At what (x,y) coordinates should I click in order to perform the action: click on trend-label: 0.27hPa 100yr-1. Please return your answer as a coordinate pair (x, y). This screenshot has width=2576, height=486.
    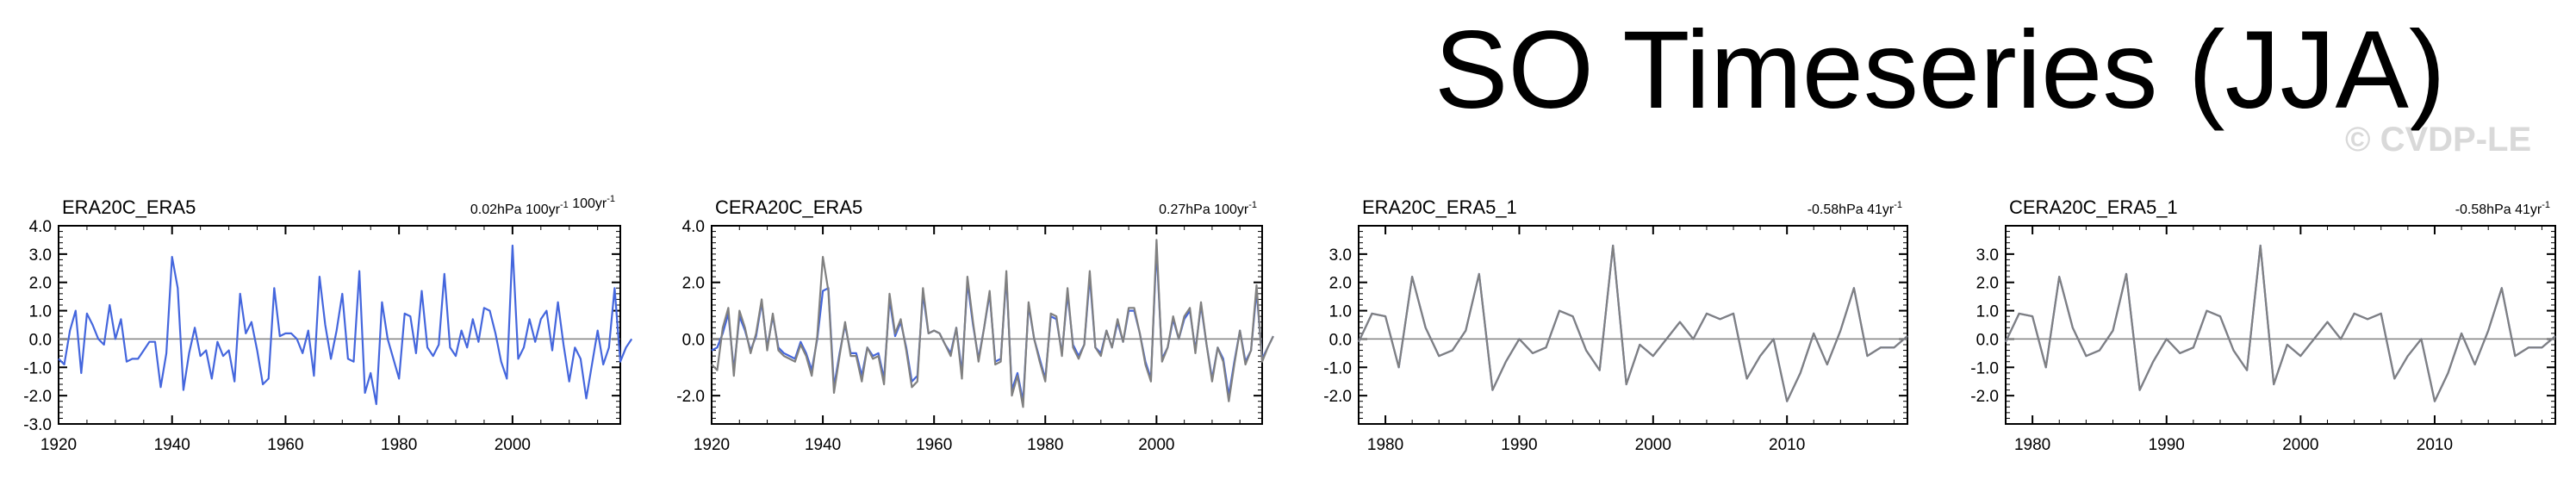
    Looking at the image, I should click on (1208, 208).